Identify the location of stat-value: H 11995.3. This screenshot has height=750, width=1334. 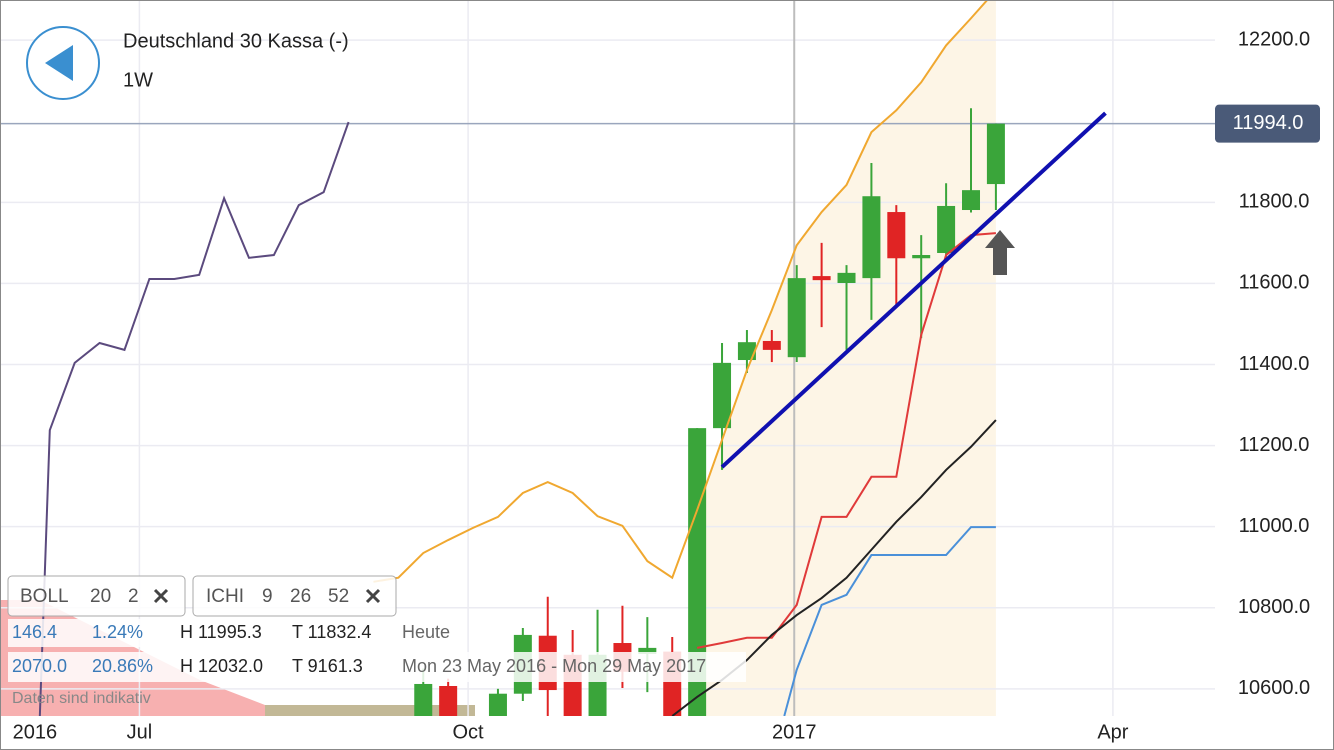
(221, 632).